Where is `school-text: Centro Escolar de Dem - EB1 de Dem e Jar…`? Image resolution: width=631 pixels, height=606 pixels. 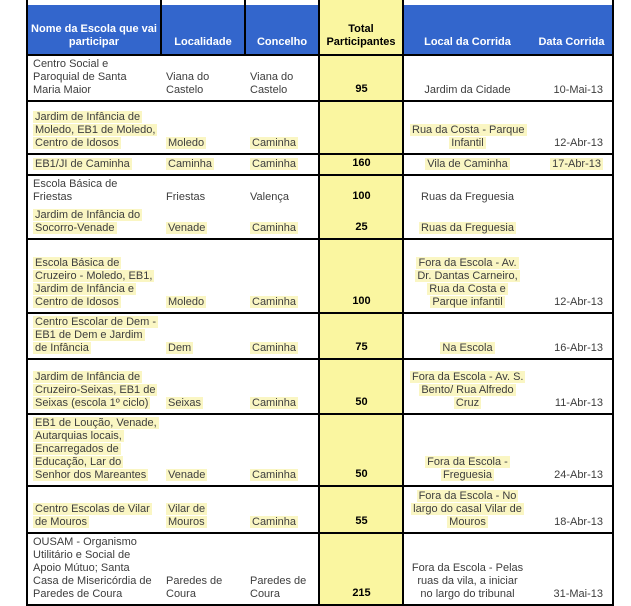 school-text: Centro Escolar de Dem - EB1 de Dem e Jar… is located at coordinates (96, 335).